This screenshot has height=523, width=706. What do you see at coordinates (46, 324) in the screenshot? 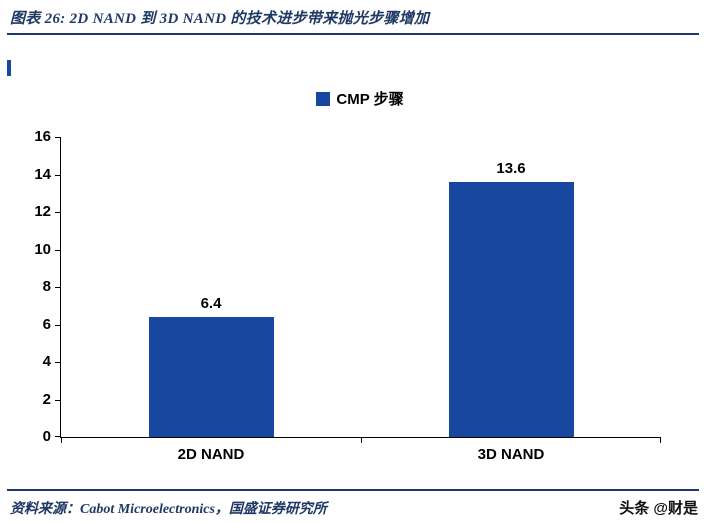
I see `y-tick-label: 6` at bounding box center [46, 324].